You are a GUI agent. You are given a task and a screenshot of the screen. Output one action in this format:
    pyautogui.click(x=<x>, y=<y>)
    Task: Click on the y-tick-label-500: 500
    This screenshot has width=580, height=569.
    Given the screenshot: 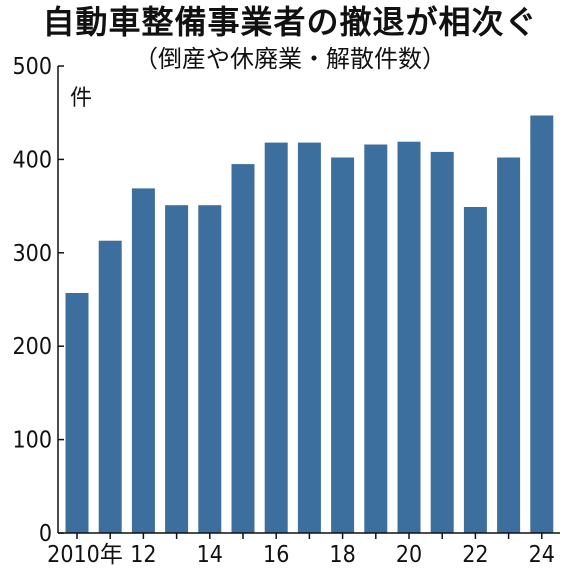 What is the action you would take?
    pyautogui.click(x=33, y=67)
    